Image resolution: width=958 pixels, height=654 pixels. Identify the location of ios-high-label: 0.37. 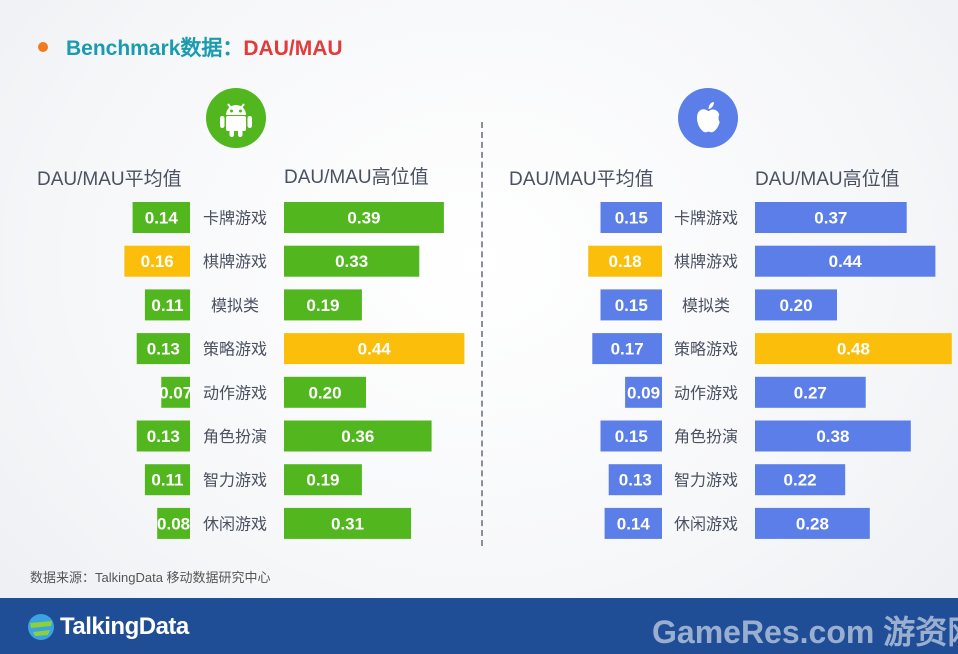
(830, 218).